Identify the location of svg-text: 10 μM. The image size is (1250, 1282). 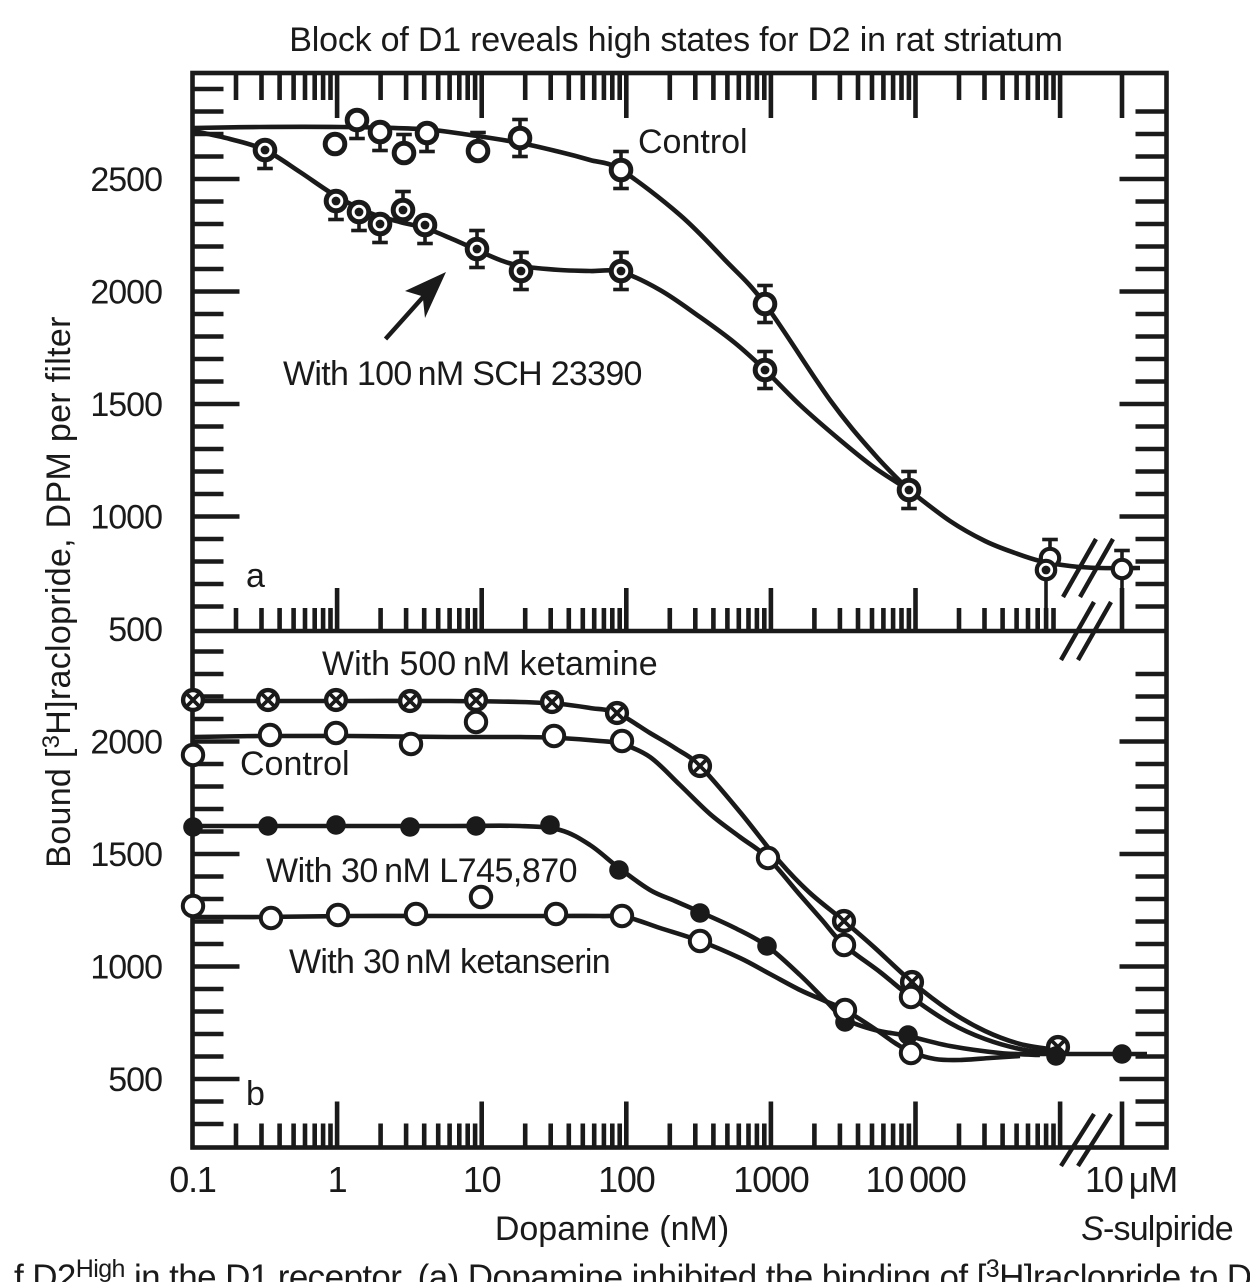
(1131, 1179).